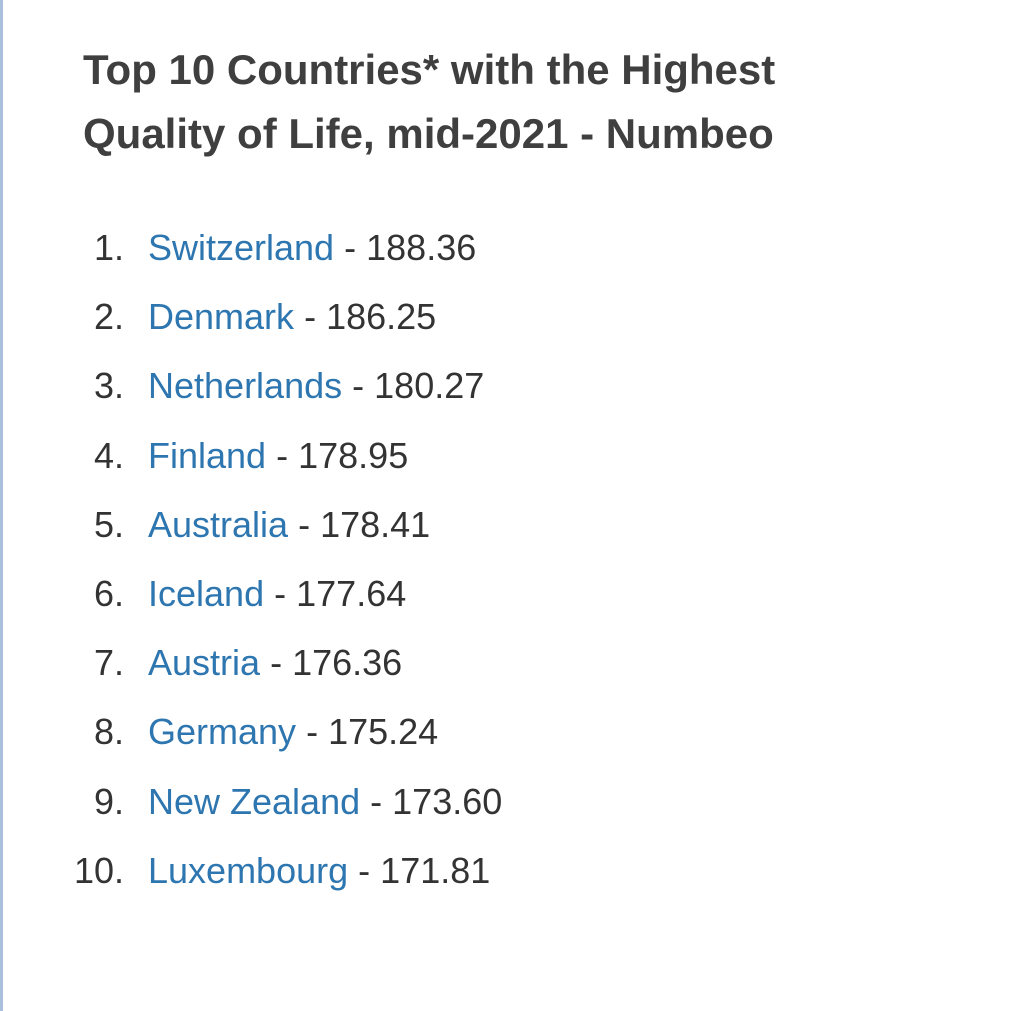  Describe the element at coordinates (429, 386) in the screenshot. I see `score: 180.27` at that location.